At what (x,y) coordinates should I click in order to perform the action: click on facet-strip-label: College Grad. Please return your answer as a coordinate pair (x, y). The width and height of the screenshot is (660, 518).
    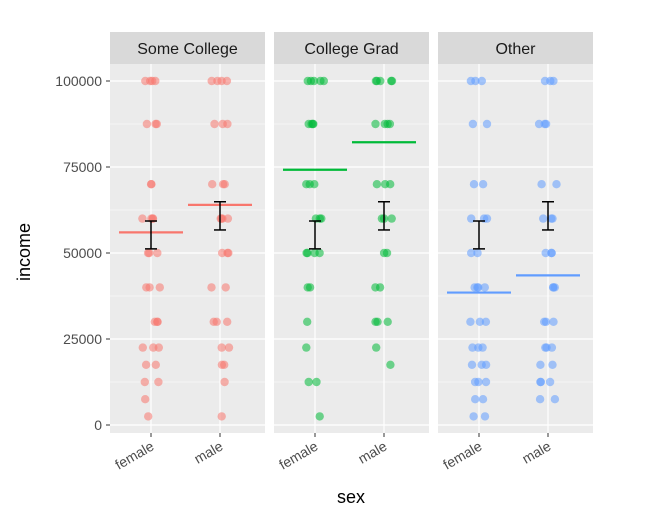
    Looking at the image, I should click on (351, 49).